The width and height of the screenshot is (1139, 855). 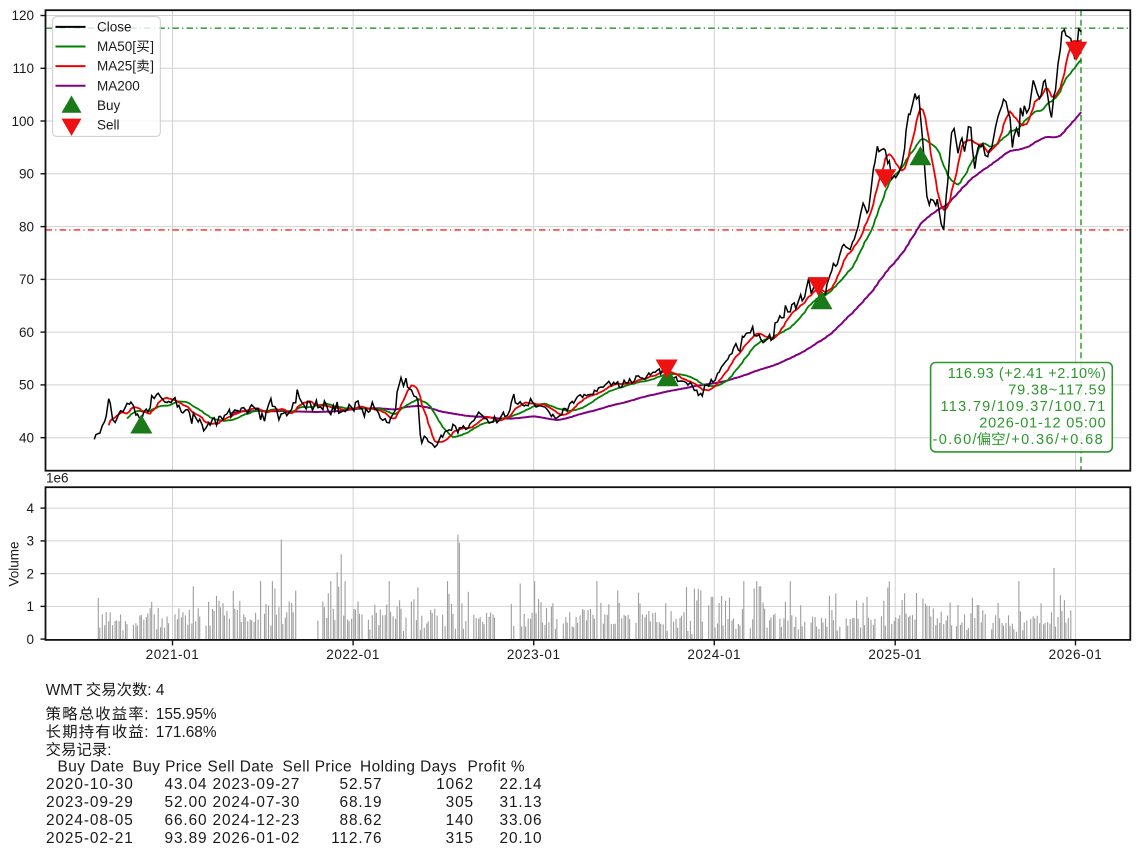 What do you see at coordinates (156, 690) in the screenshot?
I see `svg-text:: 4: : 4` at bounding box center [156, 690].